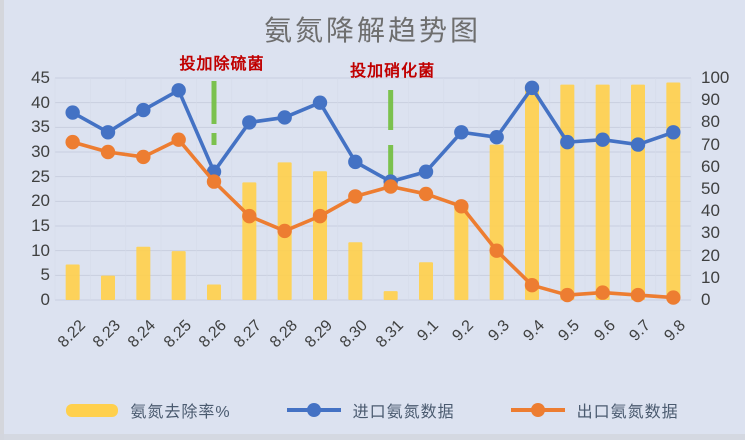 Image resolution: width=745 pixels, height=440 pixels. I want to click on y-axis-right-tick-label: 70, so click(710, 144).